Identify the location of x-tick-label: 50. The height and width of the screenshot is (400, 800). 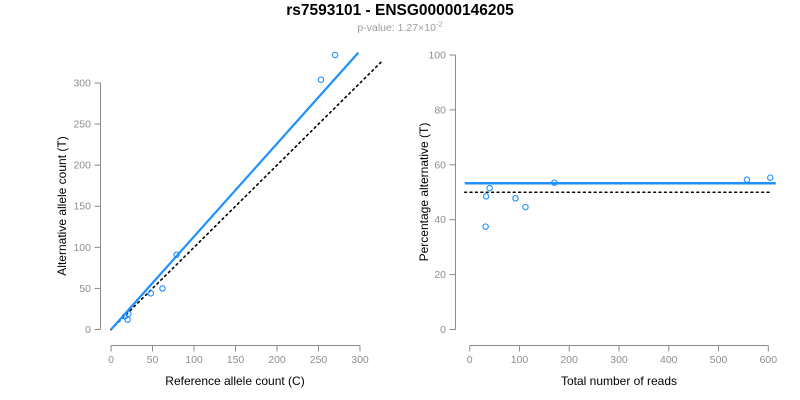
(153, 360).